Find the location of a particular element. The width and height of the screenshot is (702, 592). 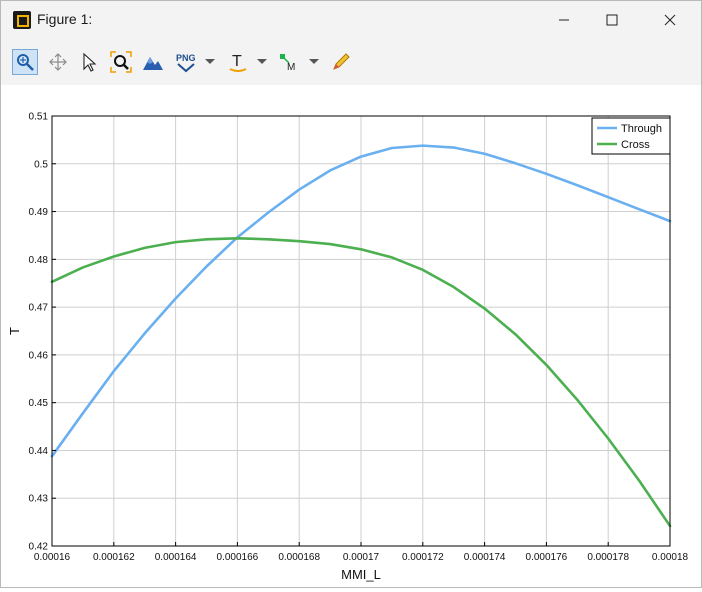

maximize-button is located at coordinates (612, 20).